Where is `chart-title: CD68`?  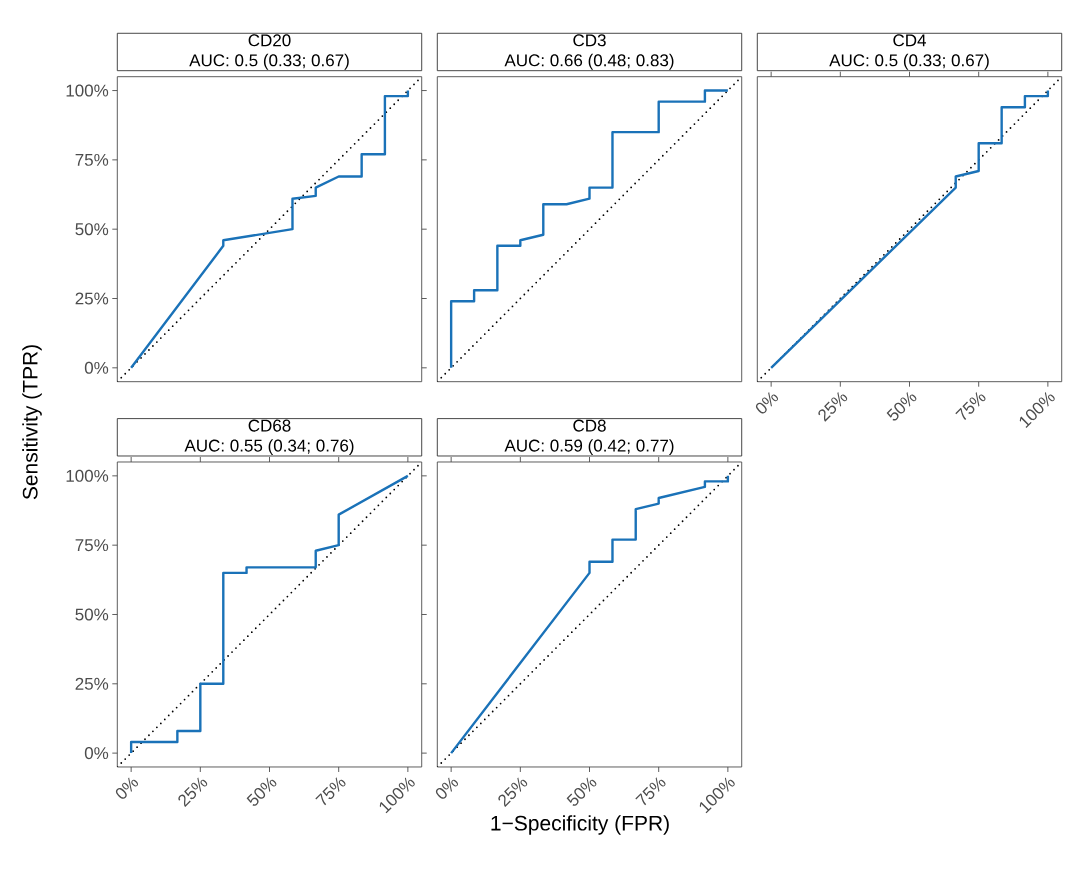 chart-title: CD68 is located at coordinates (269, 425).